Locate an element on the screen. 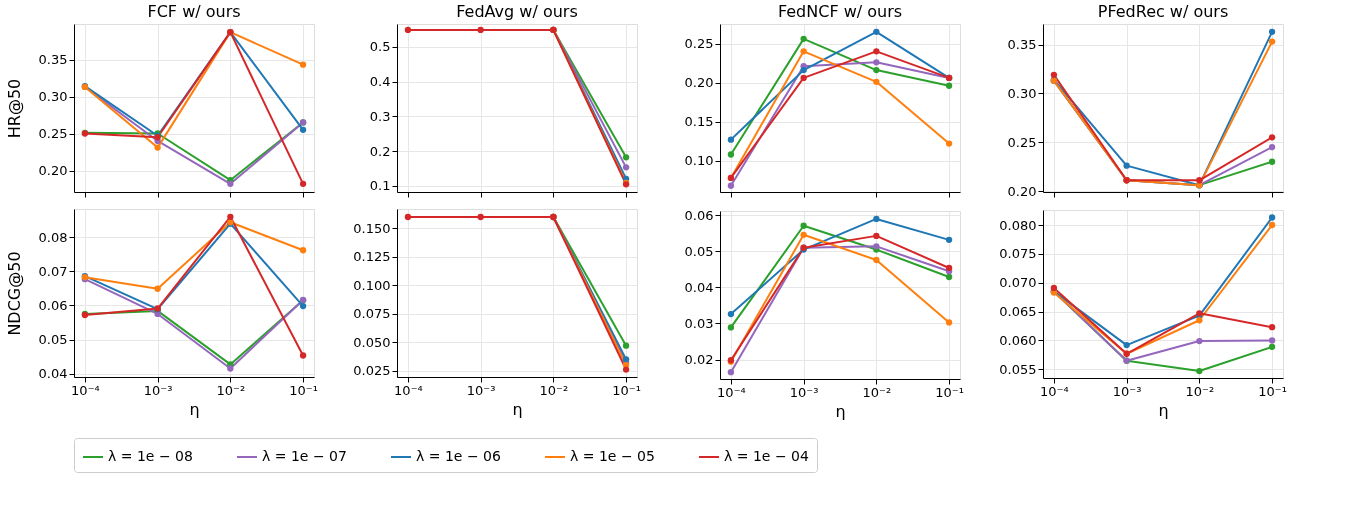 Image resolution: width=1364 pixels, height=516 pixels. y-tick-label: 0.065 is located at coordinates (1018, 312).